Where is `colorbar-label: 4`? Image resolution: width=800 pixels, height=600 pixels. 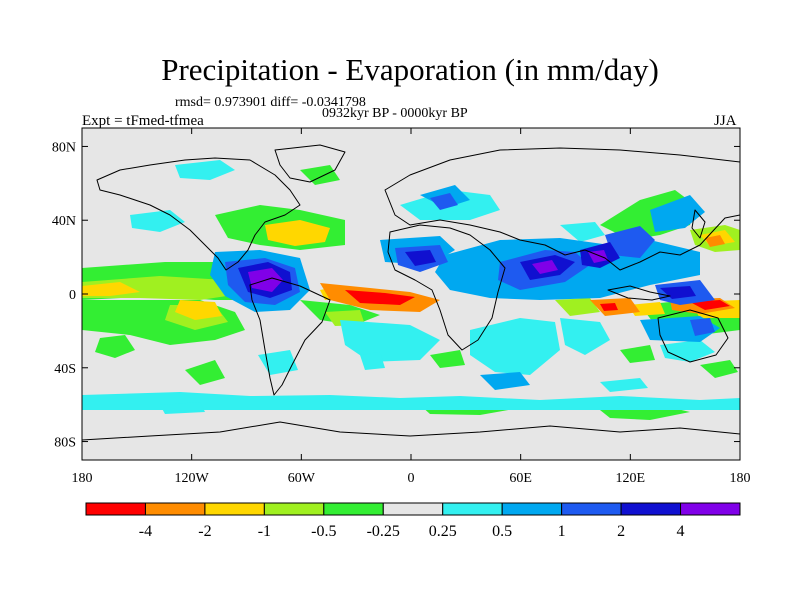 colorbar-label: 4 is located at coordinates (681, 531).